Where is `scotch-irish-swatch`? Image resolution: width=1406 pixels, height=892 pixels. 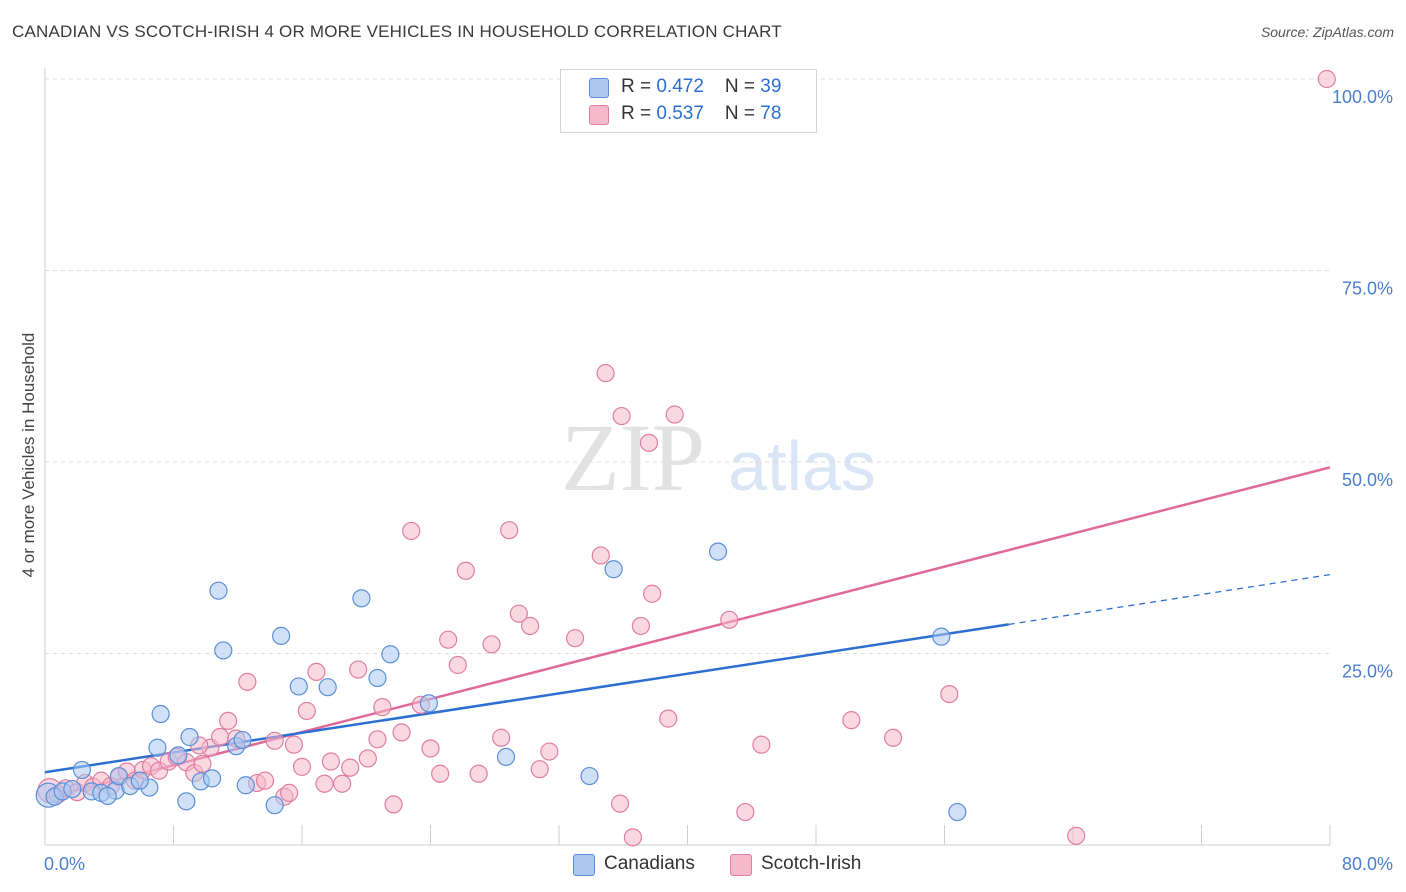
scotch-irish-swatch is located at coordinates (599, 115).